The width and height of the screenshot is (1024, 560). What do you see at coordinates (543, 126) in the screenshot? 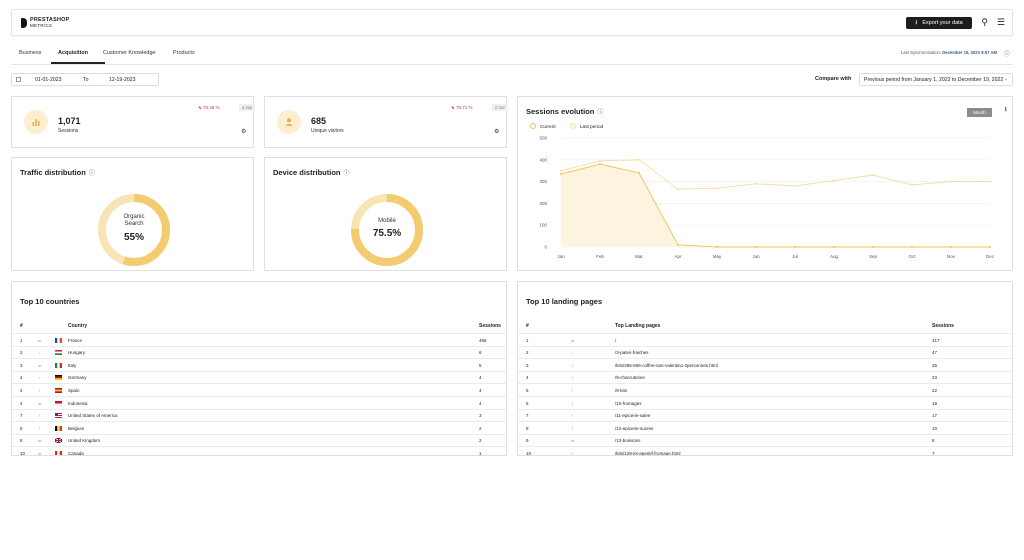
I see `legend-current: Current` at bounding box center [543, 126].